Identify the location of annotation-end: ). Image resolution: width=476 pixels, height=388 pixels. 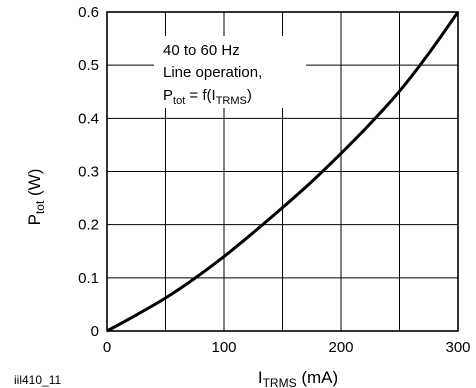
(249, 95).